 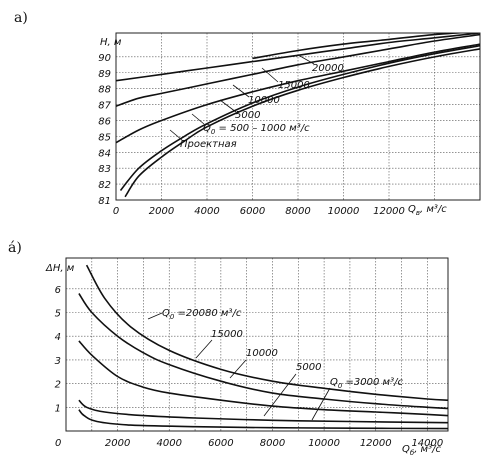 I want to click on annotation-b-q0-20080-q: Q, so click(x=166, y=313).